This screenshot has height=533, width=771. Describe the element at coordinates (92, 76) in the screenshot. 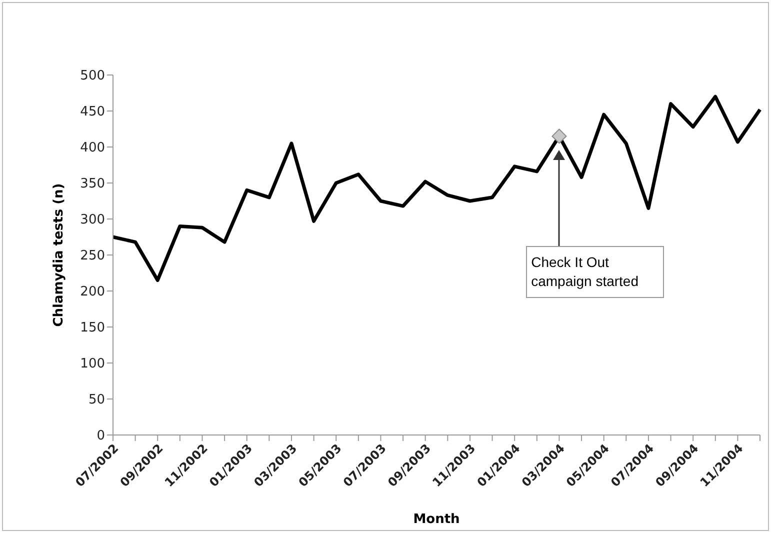

I see `y-tick-label: 500` at that location.